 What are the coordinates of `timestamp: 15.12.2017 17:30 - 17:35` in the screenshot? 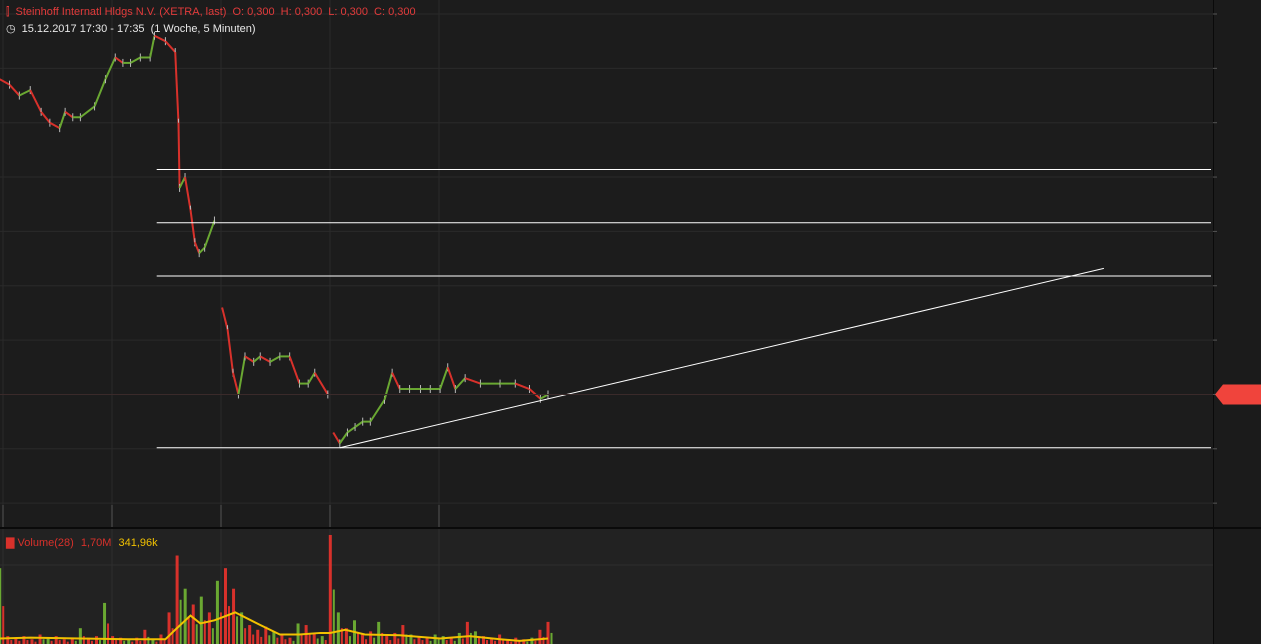 It's located at (83, 29).